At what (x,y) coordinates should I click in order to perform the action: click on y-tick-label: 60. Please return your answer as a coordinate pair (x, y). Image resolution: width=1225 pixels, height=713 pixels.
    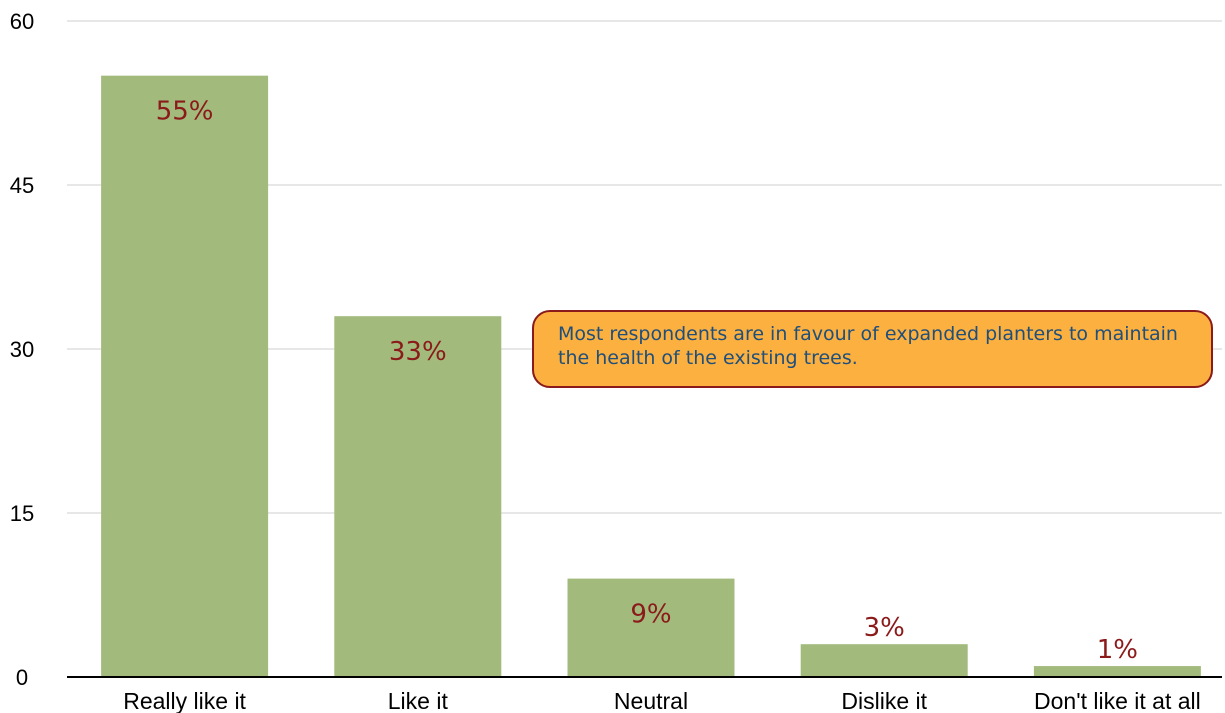
    Looking at the image, I should click on (22, 21).